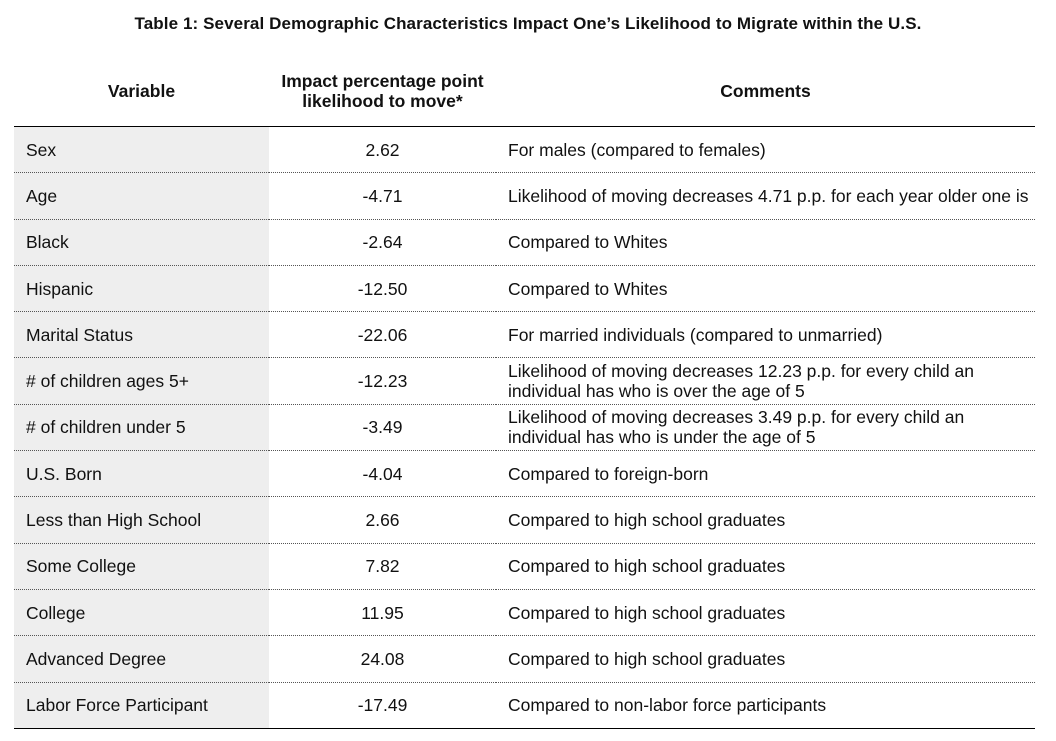 This screenshot has height=741, width=1056. What do you see at coordinates (141, 474) in the screenshot?
I see `row-variable-cell: U.S. Born` at bounding box center [141, 474].